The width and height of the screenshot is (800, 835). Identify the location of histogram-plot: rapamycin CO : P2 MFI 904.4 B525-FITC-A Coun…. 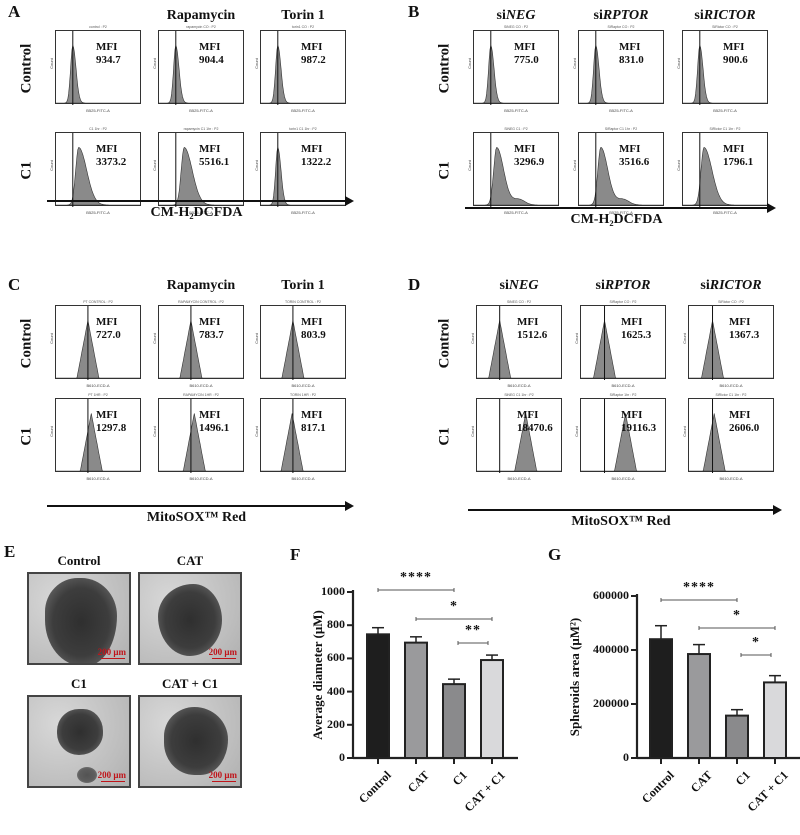
(198, 69).